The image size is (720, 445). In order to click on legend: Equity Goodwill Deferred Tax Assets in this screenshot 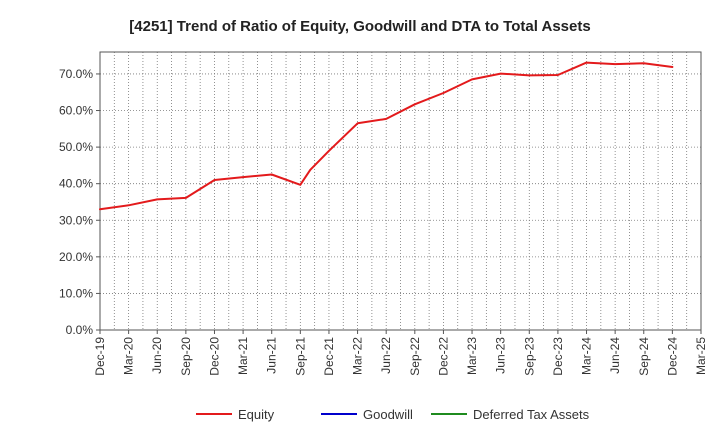, I will do `click(393, 414)`.